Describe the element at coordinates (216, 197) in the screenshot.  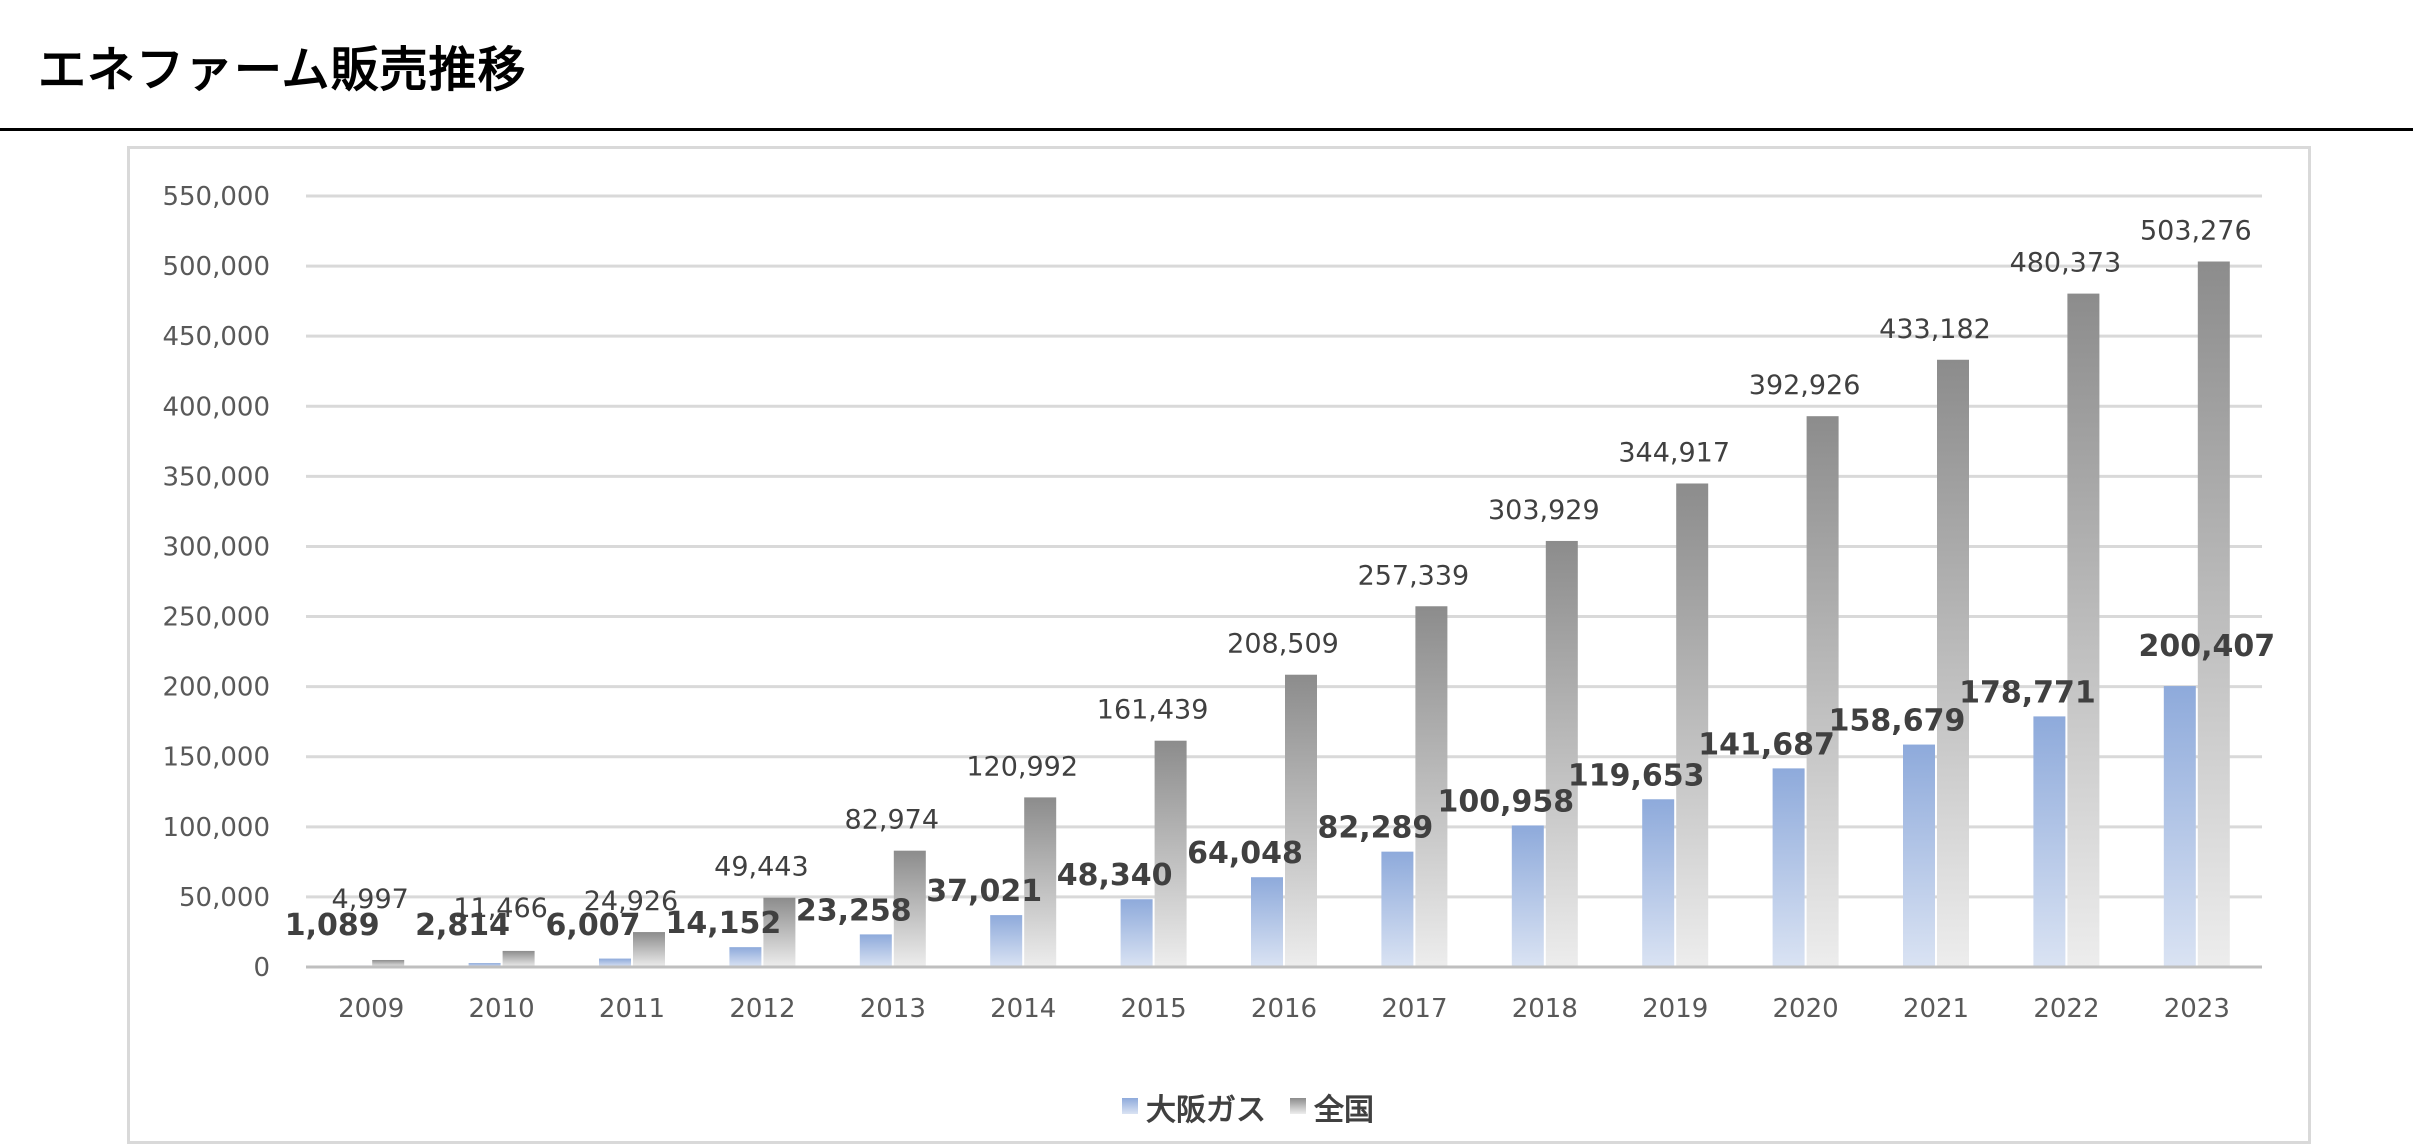
I see `y-tick-label: 550,000` at that location.